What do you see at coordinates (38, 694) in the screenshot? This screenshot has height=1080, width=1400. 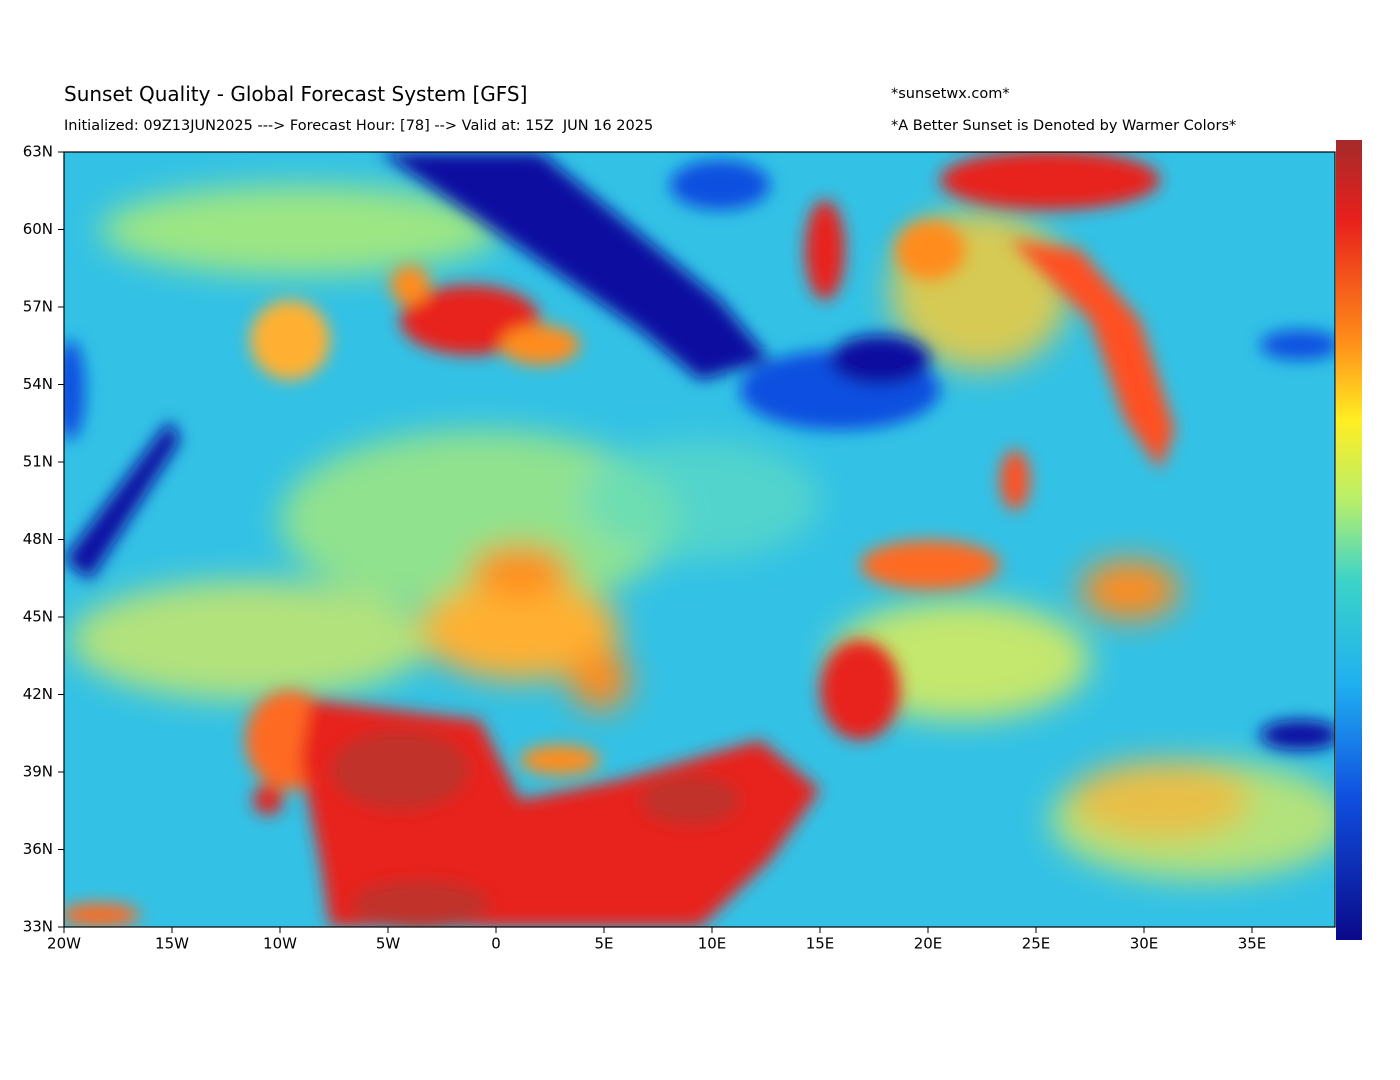 I see `lat-label: 42N` at bounding box center [38, 694].